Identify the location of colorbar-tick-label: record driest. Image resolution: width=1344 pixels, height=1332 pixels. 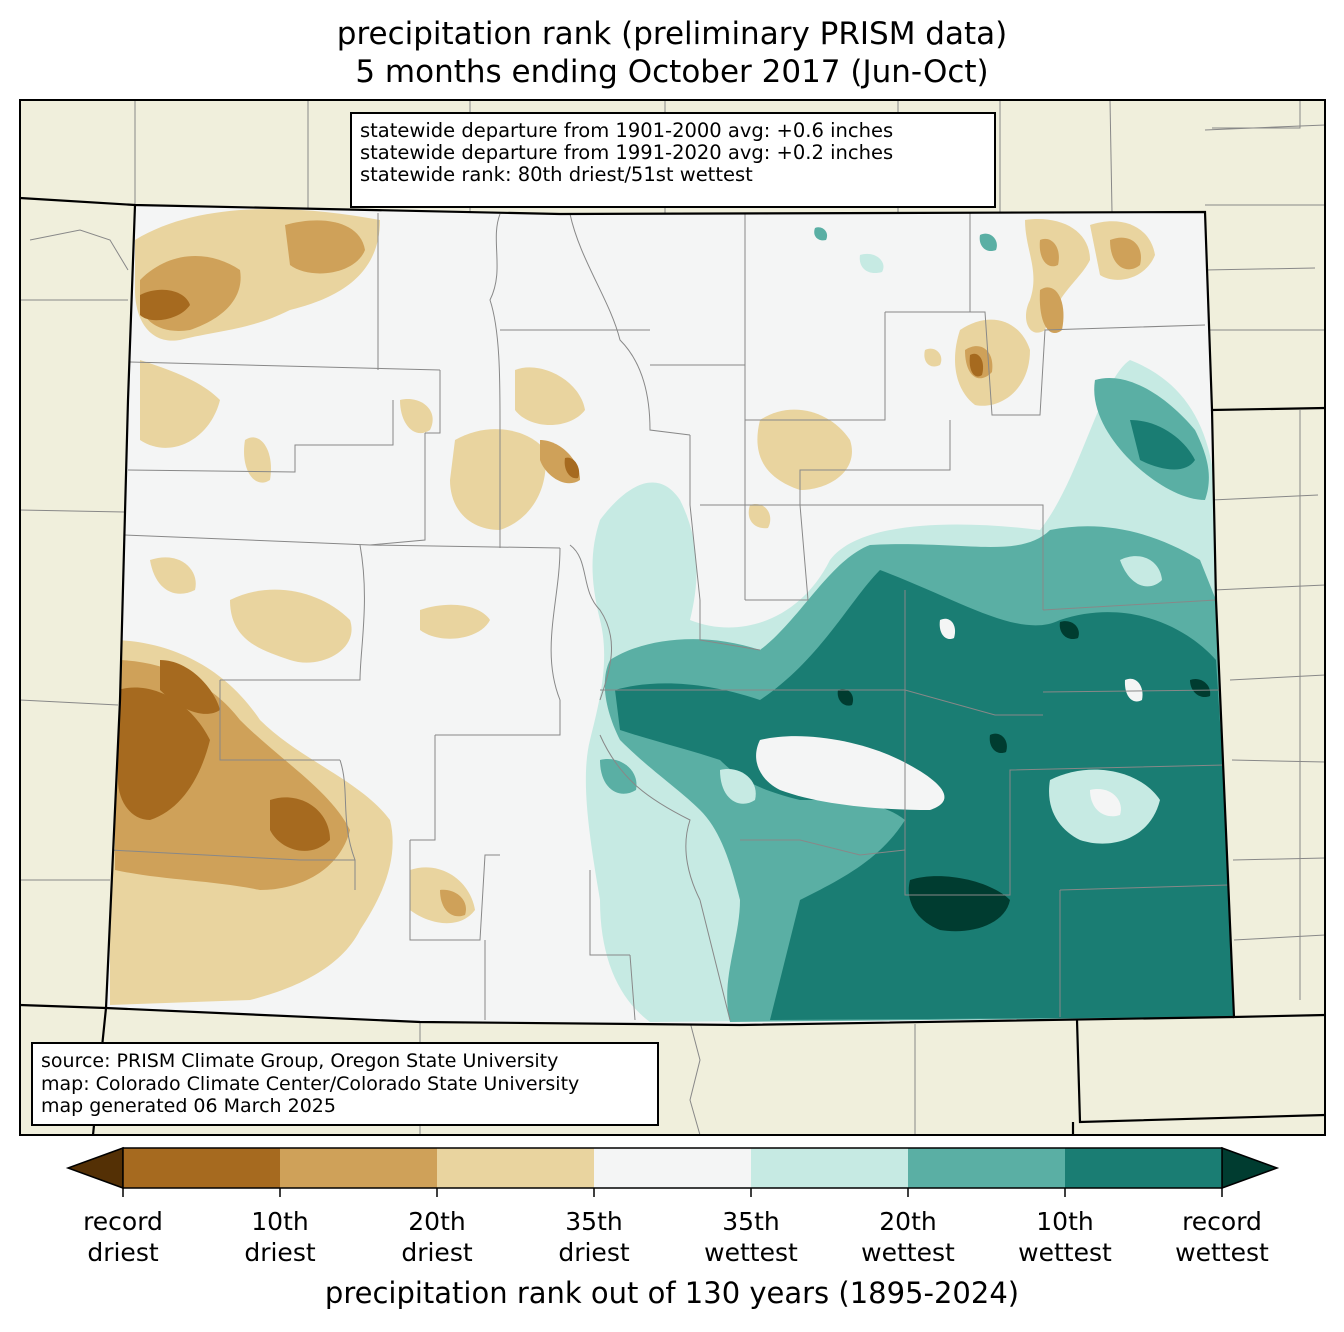
(123, 1237).